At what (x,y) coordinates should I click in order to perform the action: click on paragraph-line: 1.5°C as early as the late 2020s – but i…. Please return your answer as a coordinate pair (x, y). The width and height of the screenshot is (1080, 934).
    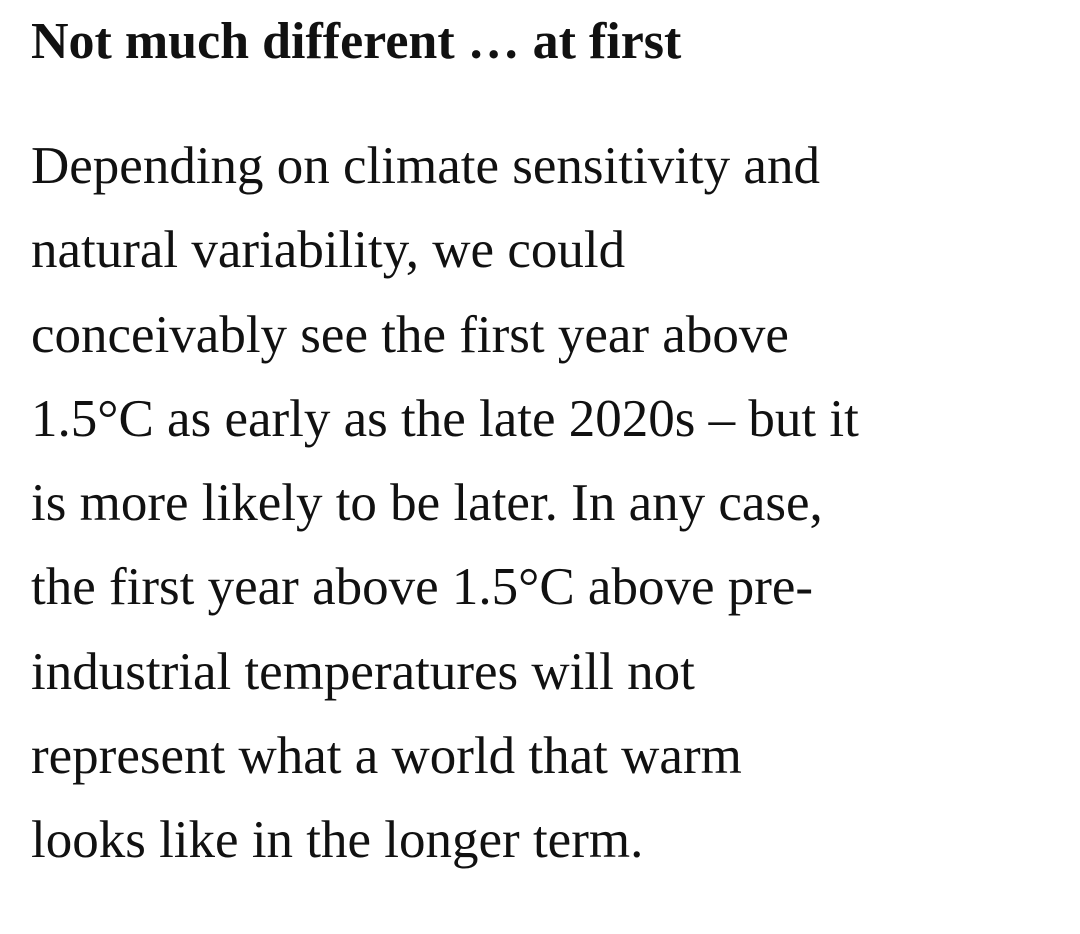
    Looking at the image, I should click on (445, 418).